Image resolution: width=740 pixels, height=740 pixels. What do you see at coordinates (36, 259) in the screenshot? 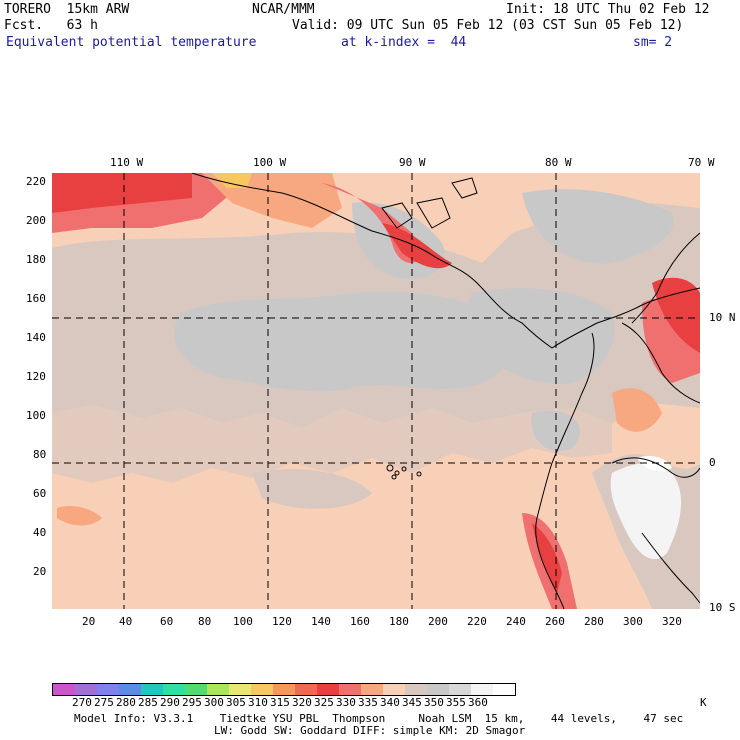
I see `grid-y-180: 180` at bounding box center [36, 259].